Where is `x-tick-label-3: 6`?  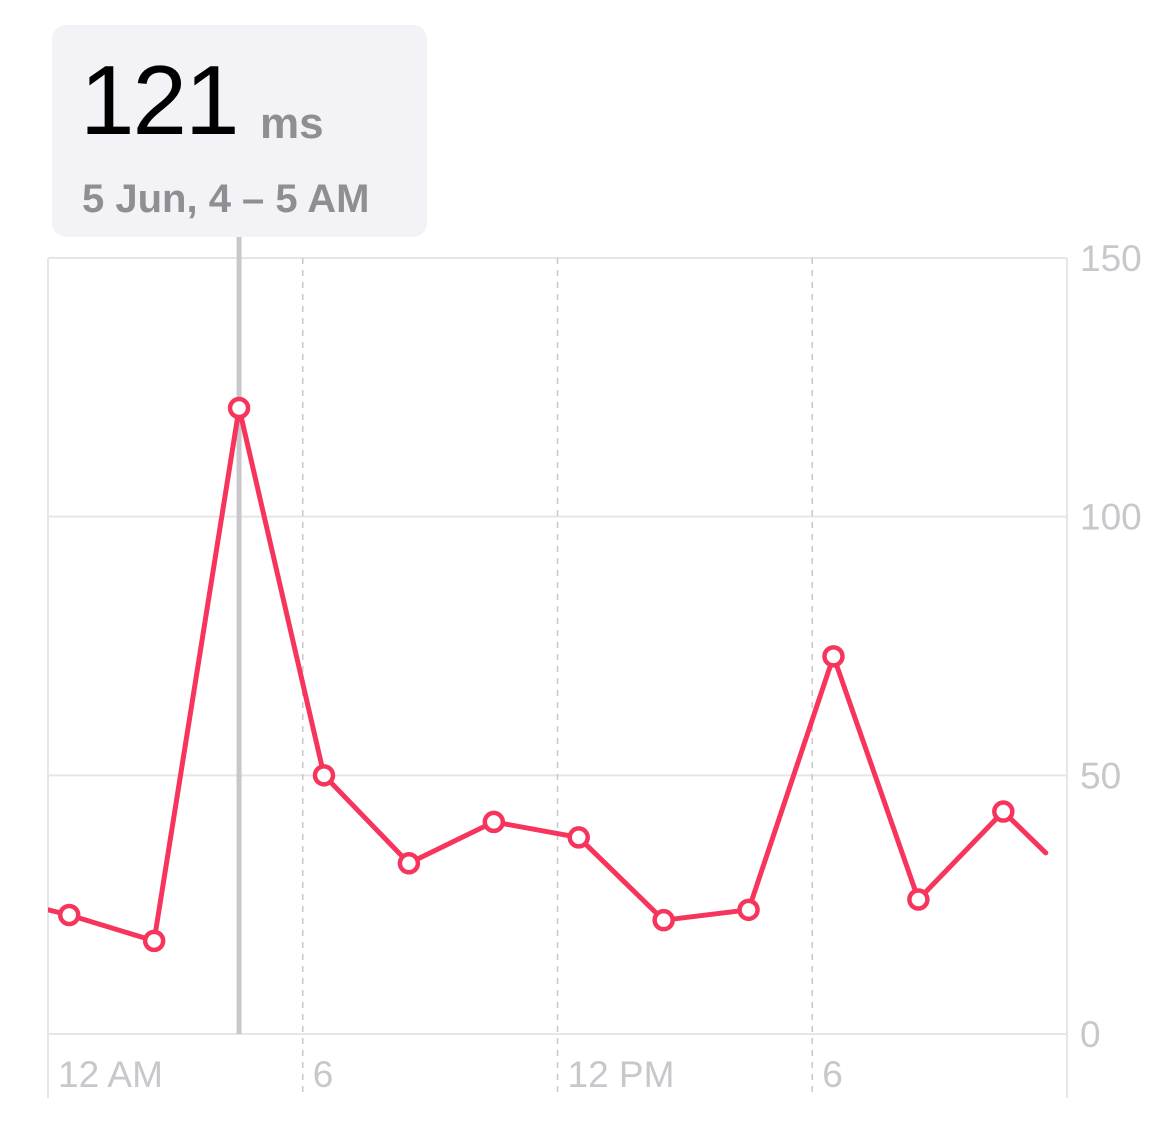 x-tick-label-3: 6 is located at coordinates (832, 1074).